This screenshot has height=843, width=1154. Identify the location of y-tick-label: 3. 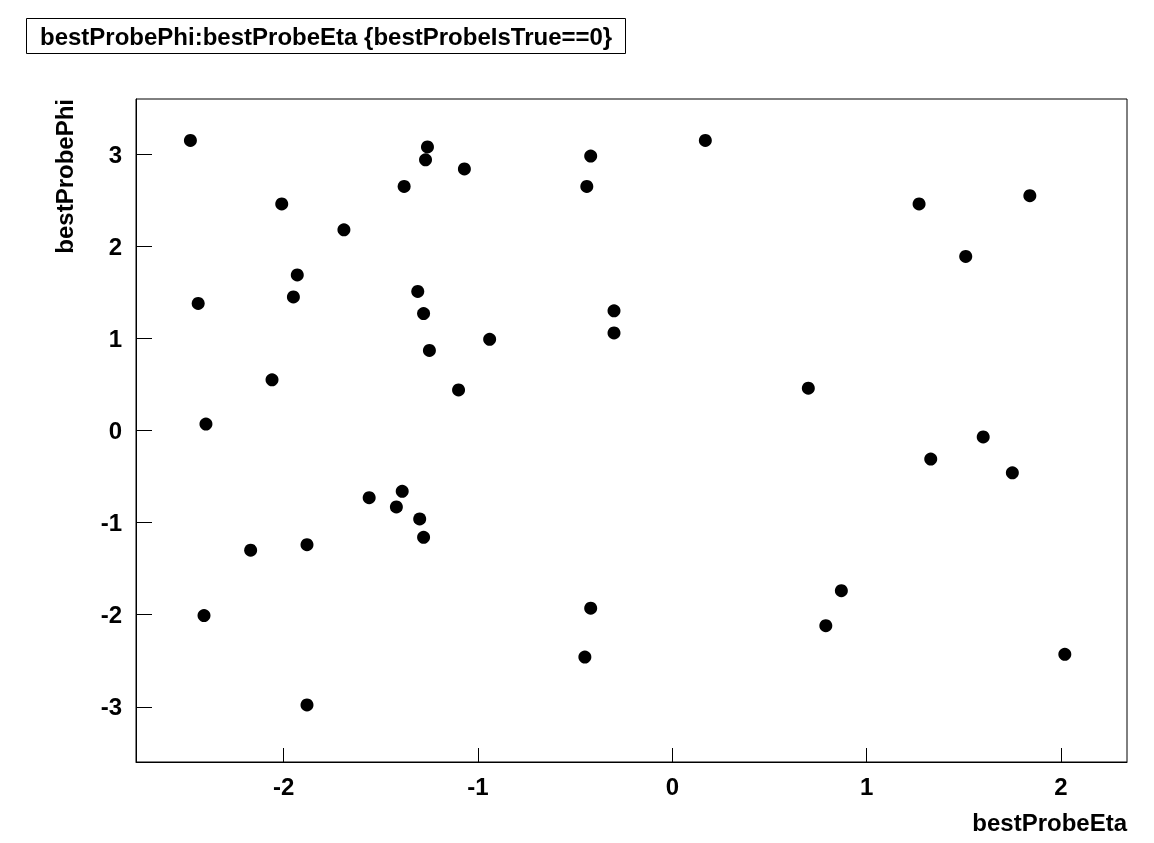
(115, 154).